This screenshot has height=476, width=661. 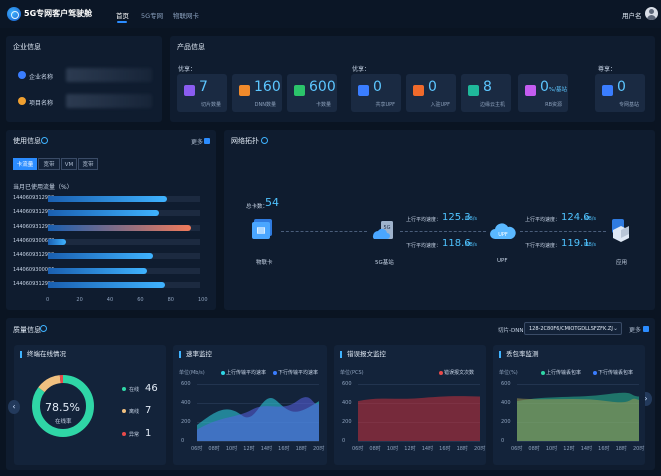 I want to click on enterprise-name-value-redacted, so click(x=109, y=75).